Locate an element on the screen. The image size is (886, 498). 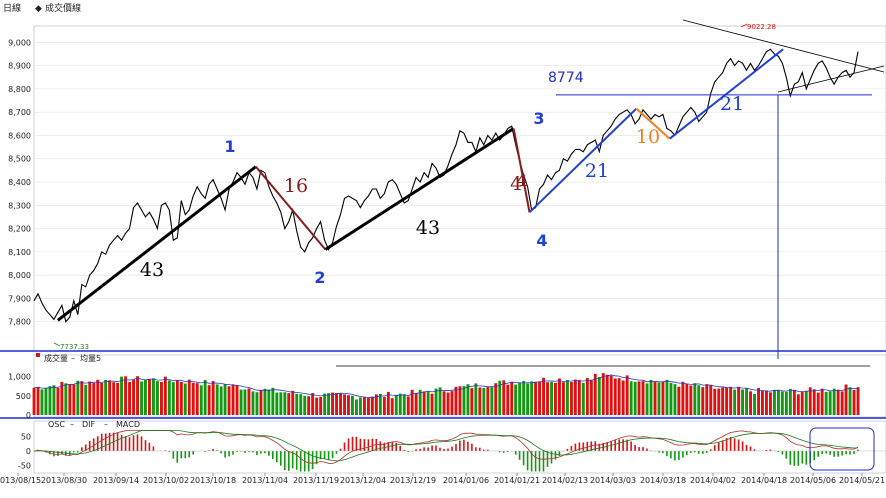
date-tick-label: 2013/09/14 is located at coordinates (116, 480).